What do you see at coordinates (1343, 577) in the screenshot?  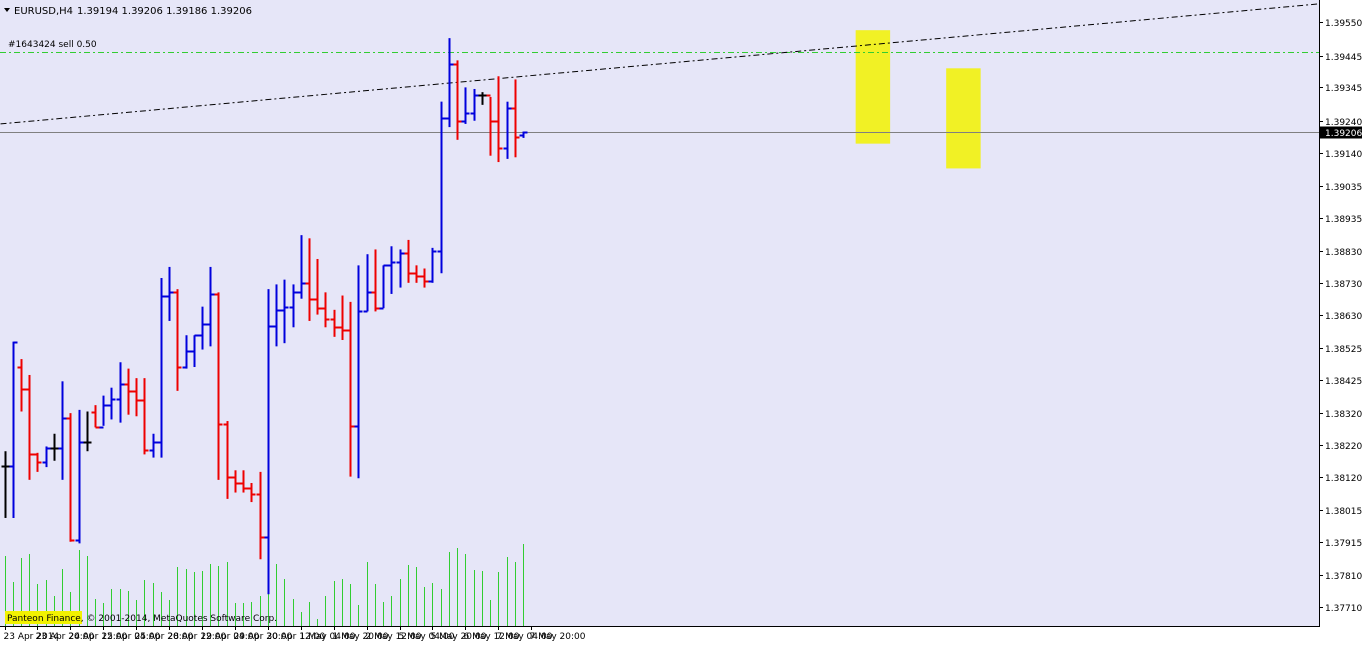 I see `price-tick-label: 1.37810` at bounding box center [1343, 577].